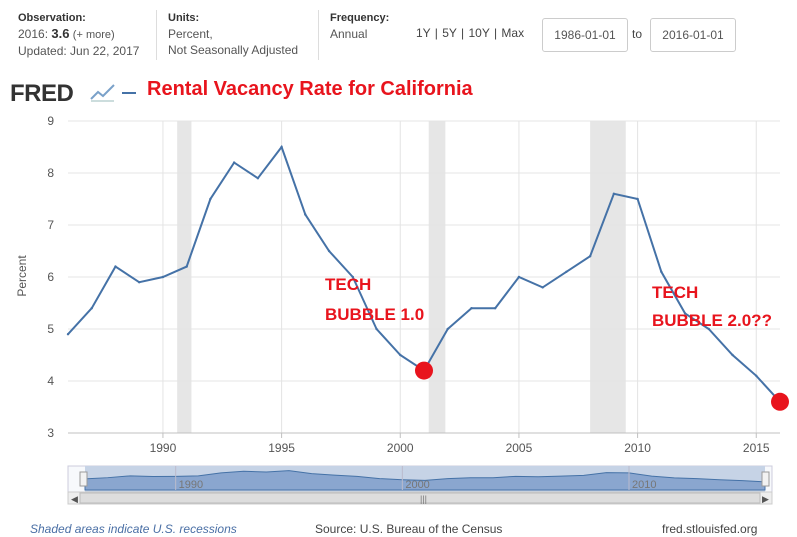 Image resolution: width=797 pixels, height=537 pixels. What do you see at coordinates (765, 479) in the screenshot?
I see `navigator-right-handle` at bounding box center [765, 479].